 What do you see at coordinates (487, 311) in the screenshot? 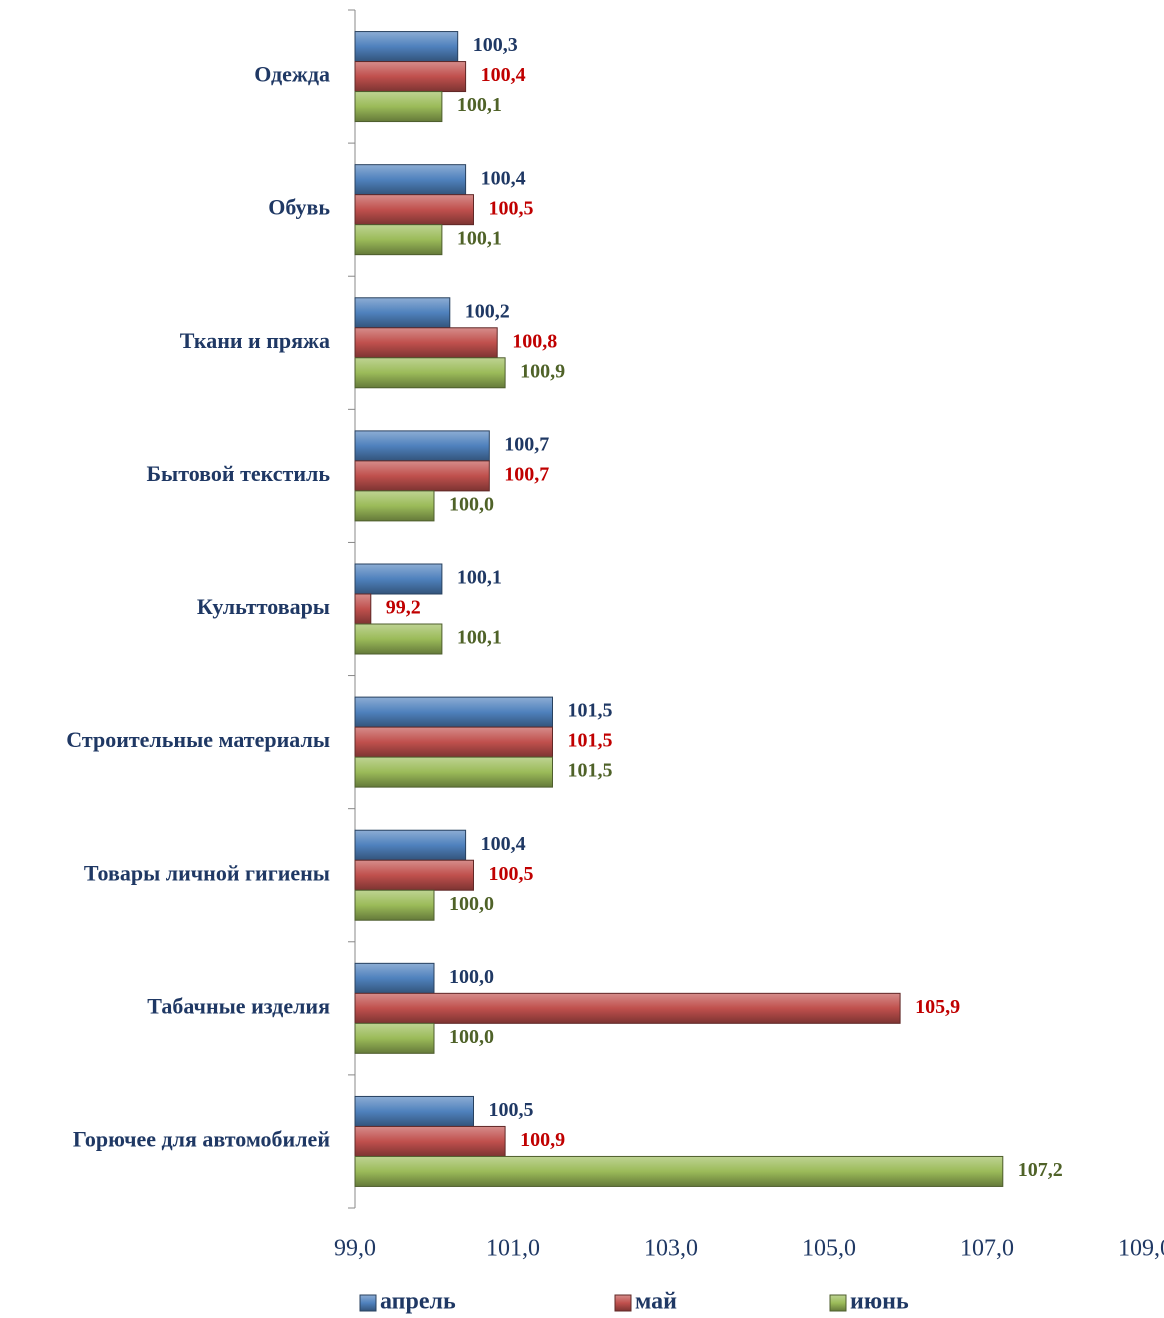
I see `value-label: 100,2` at bounding box center [487, 311].